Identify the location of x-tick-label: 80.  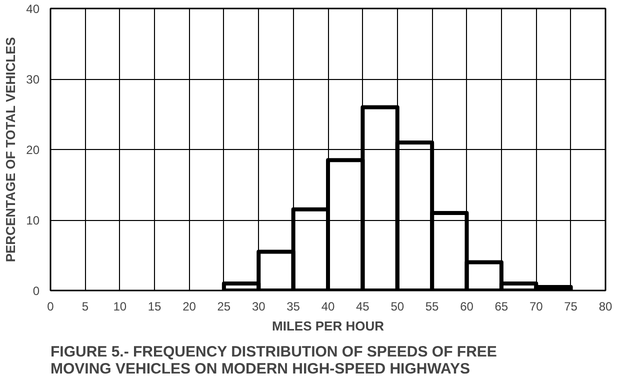
(605, 307).